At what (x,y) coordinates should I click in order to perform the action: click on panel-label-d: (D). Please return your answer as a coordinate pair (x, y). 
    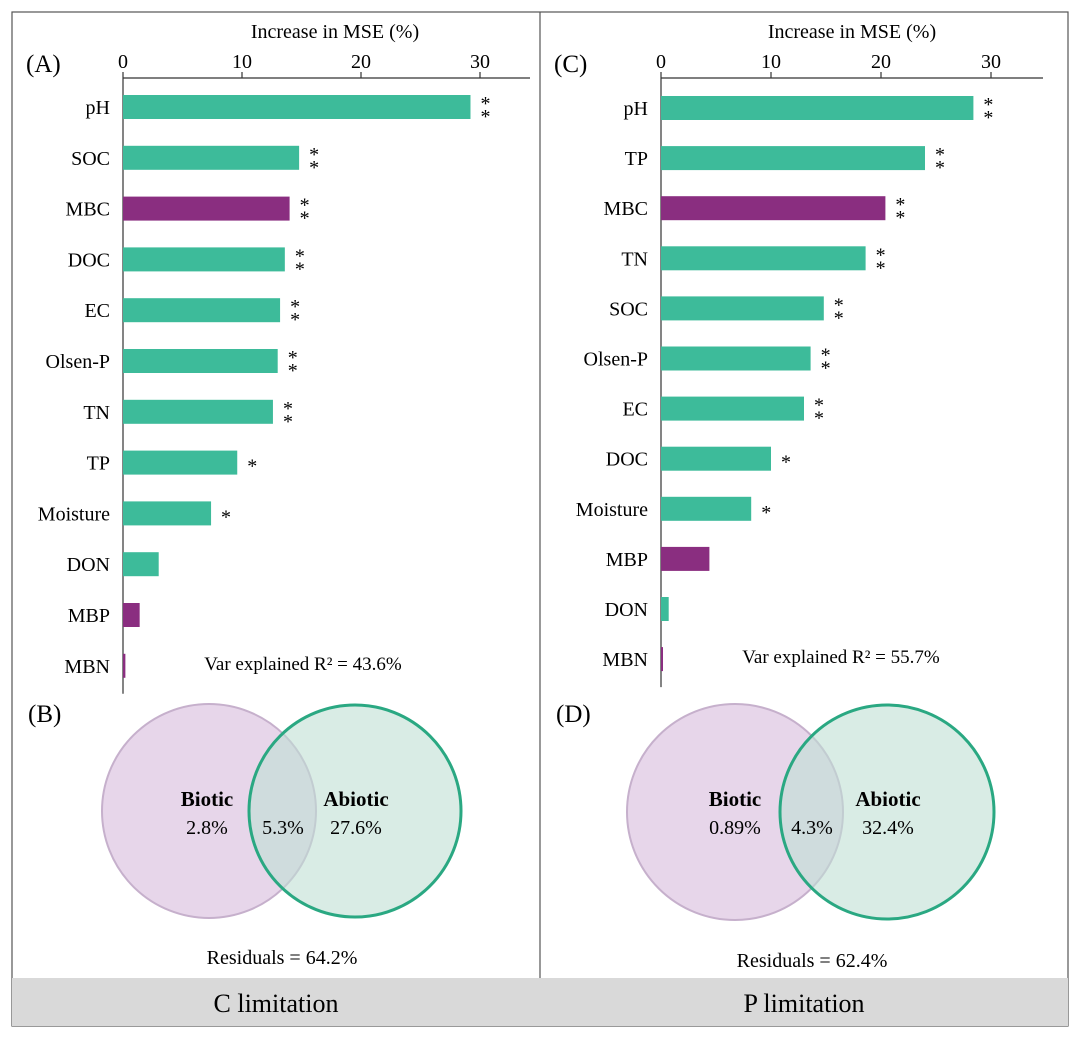
    Looking at the image, I should click on (573, 714).